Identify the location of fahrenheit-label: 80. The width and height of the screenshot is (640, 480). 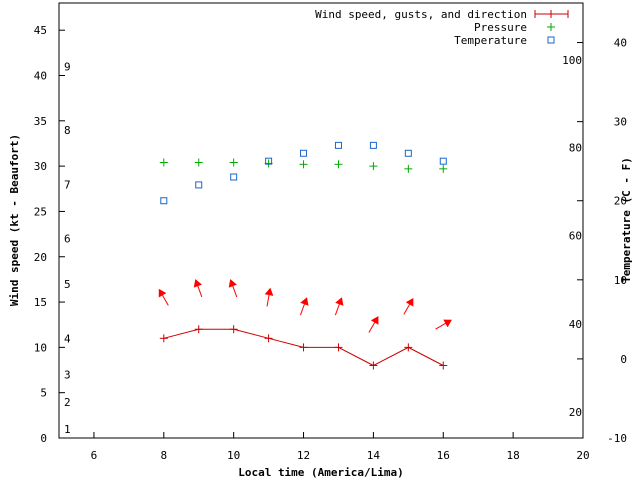
(575, 148).